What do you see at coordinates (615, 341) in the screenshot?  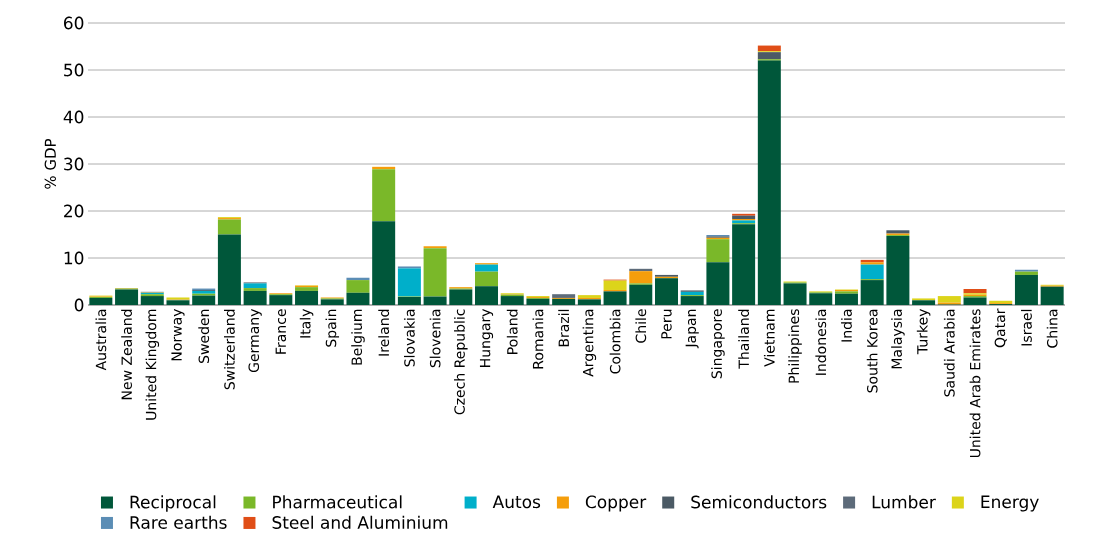 I see `x-tick-label: Colombia` at bounding box center [615, 341].